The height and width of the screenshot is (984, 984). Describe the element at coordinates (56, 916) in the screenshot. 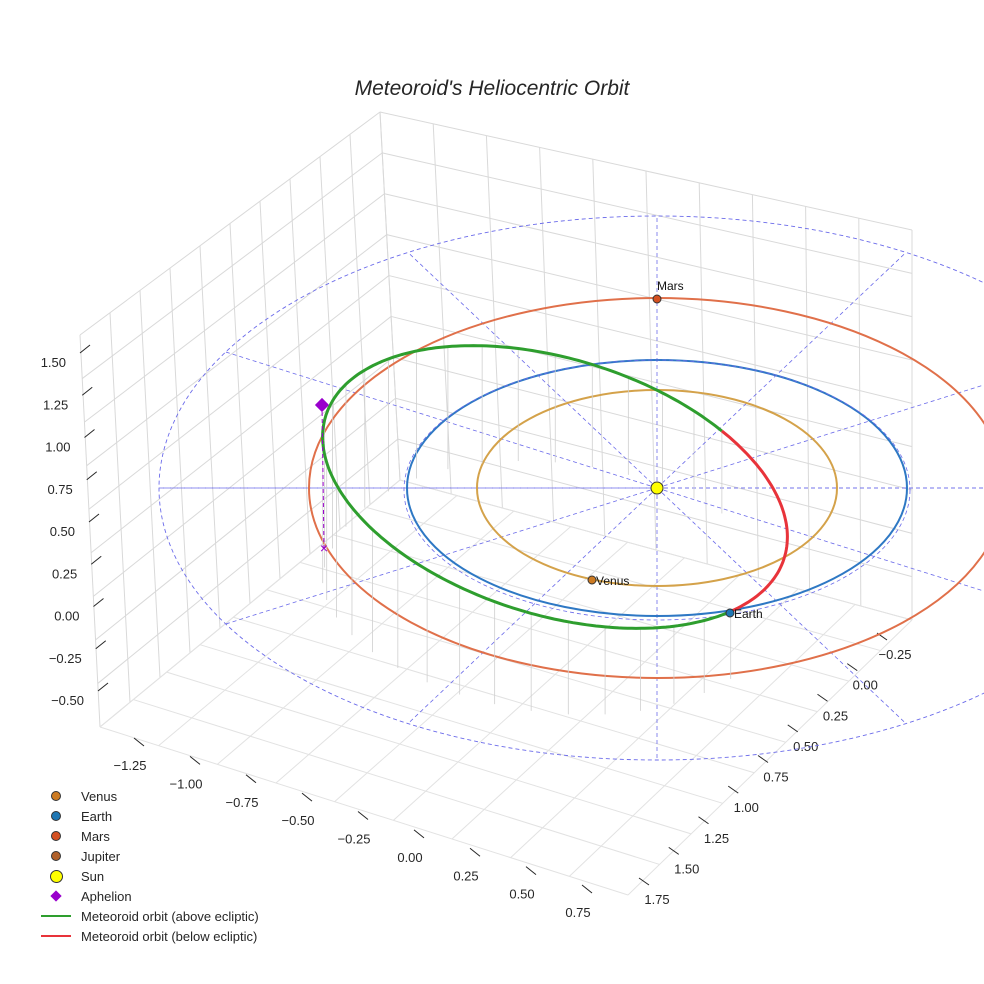

I see `legend-line-swatch` at that location.